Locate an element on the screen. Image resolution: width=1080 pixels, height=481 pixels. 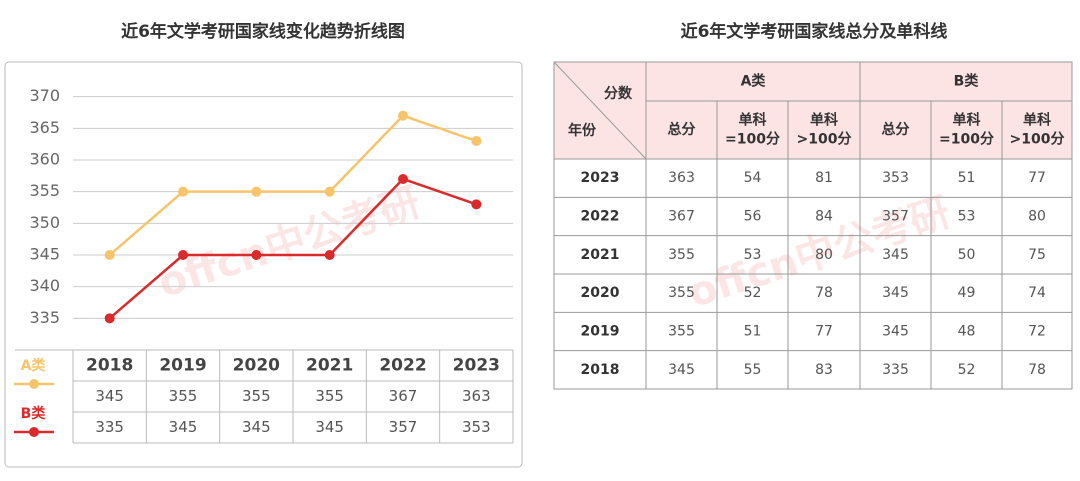
table-cell: 335 is located at coordinates (895, 370).